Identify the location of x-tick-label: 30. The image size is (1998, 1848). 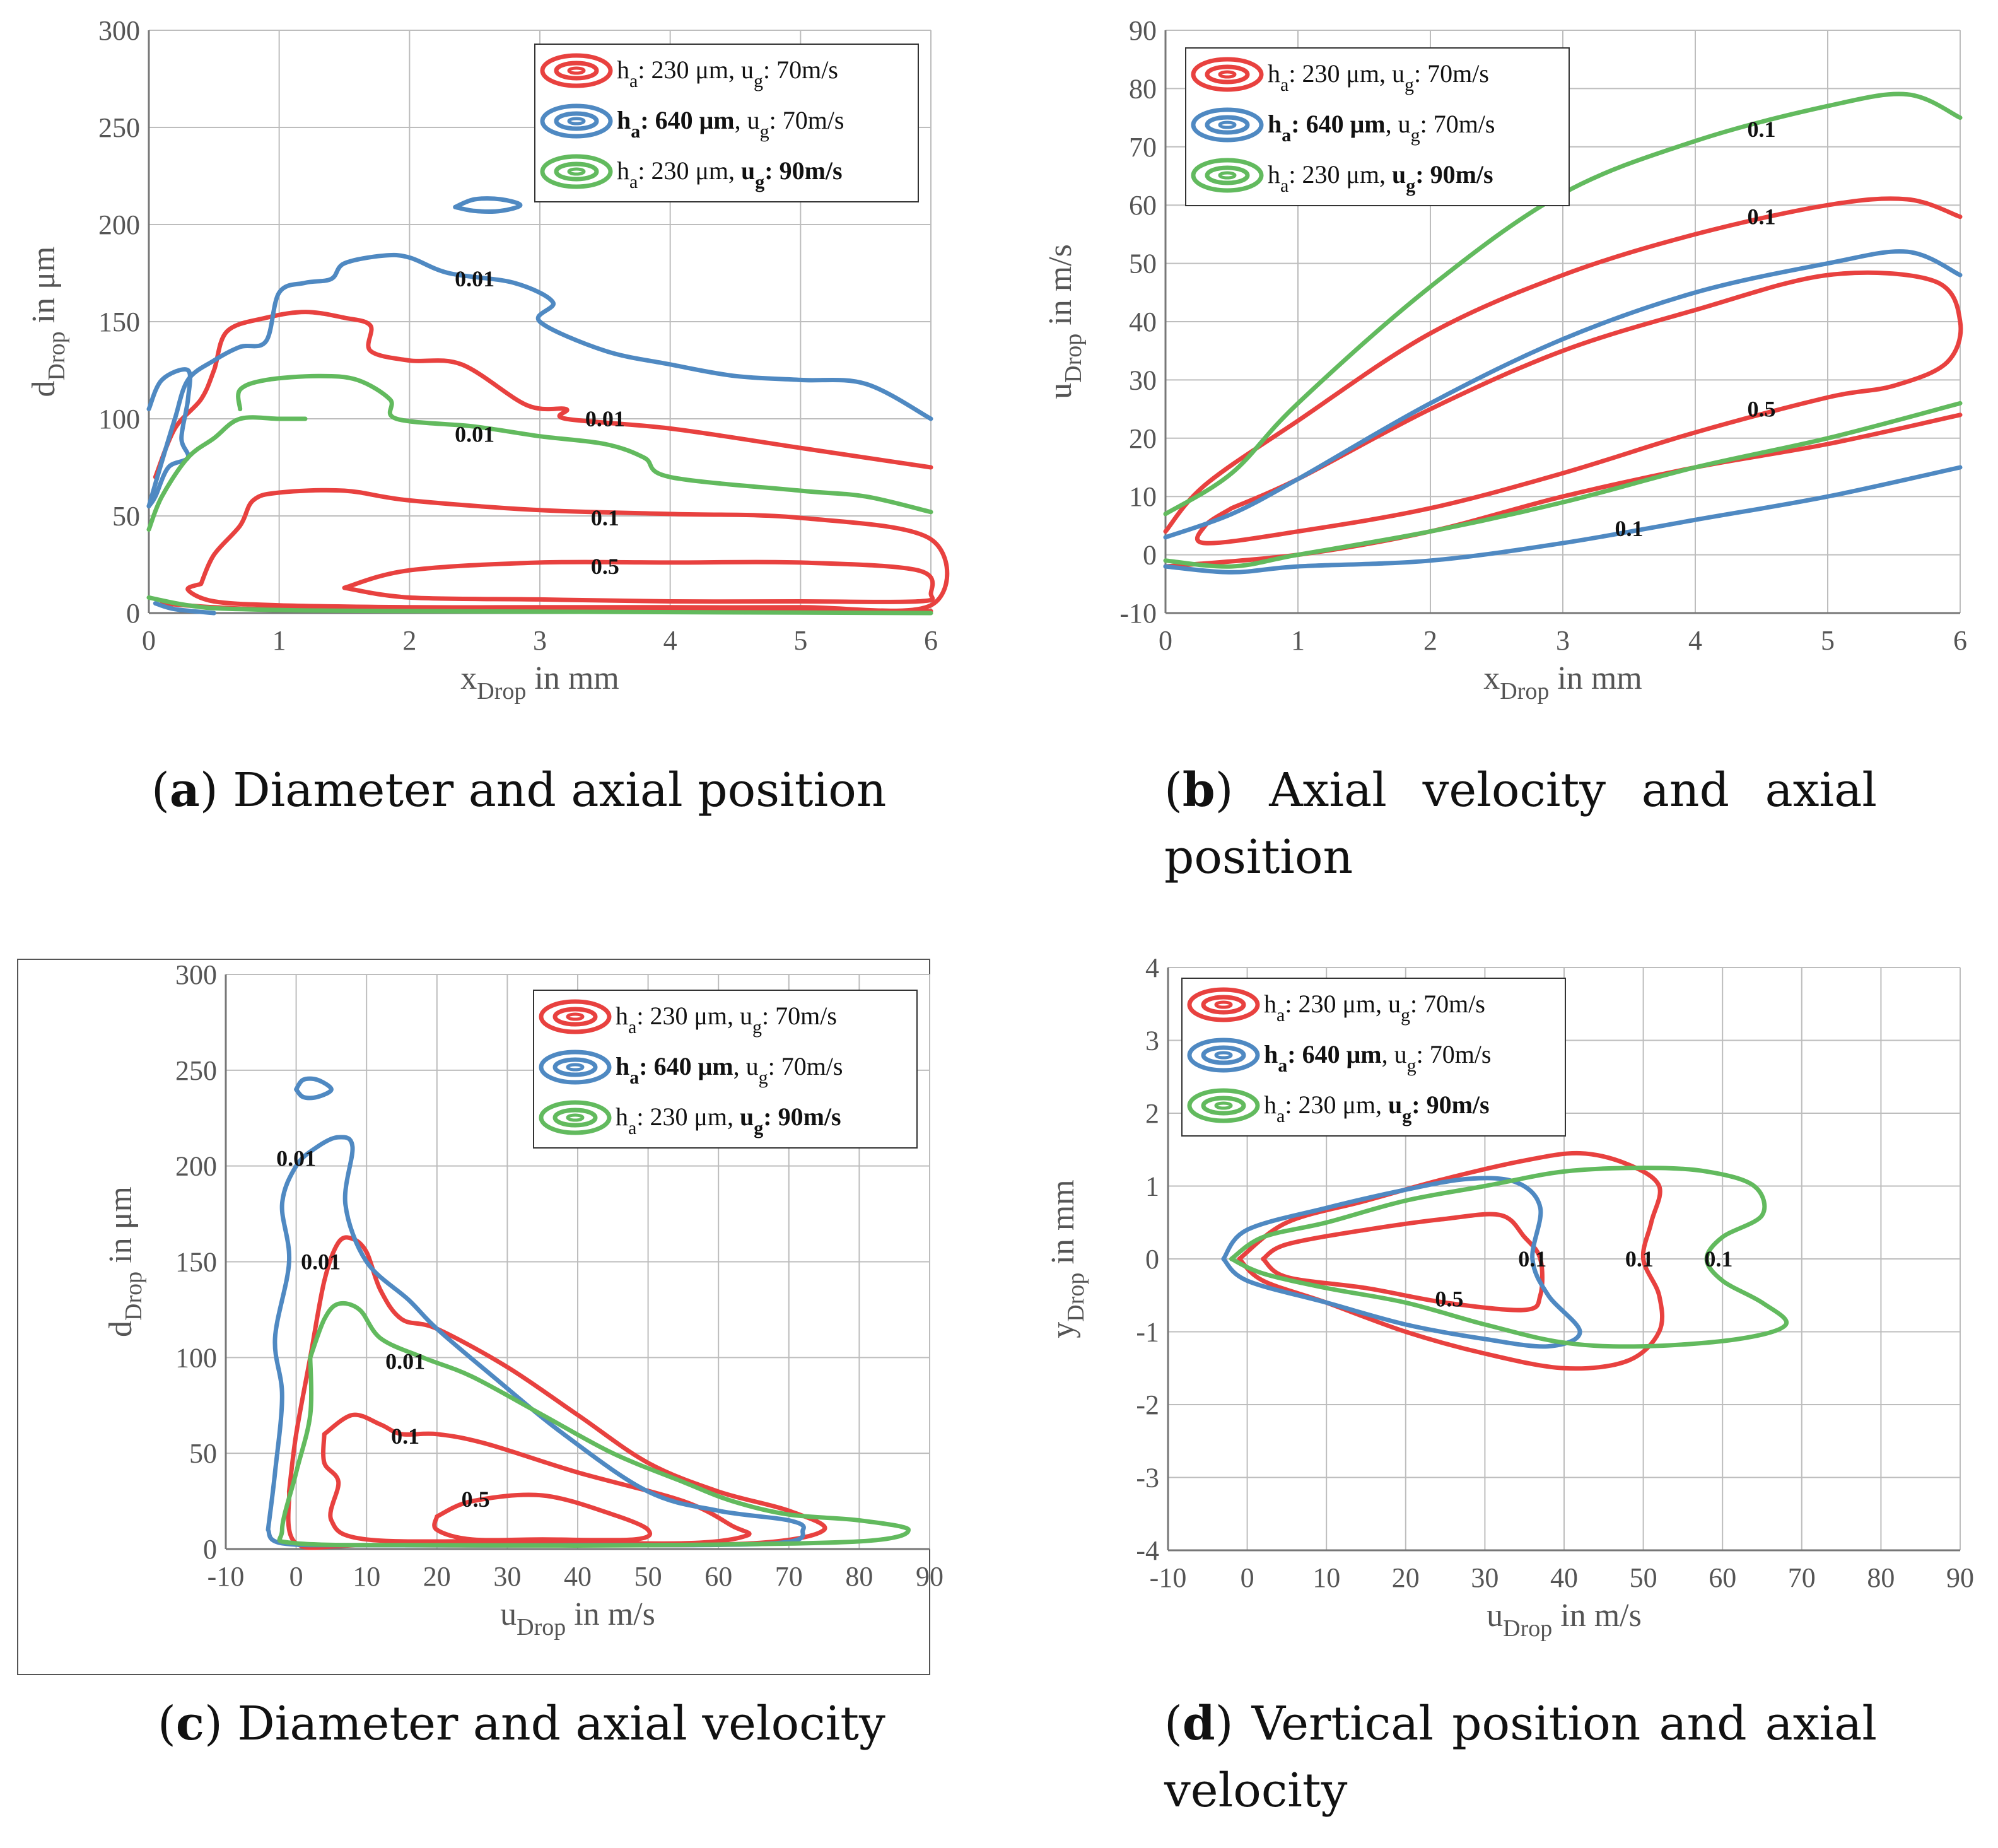
(1485, 1577).